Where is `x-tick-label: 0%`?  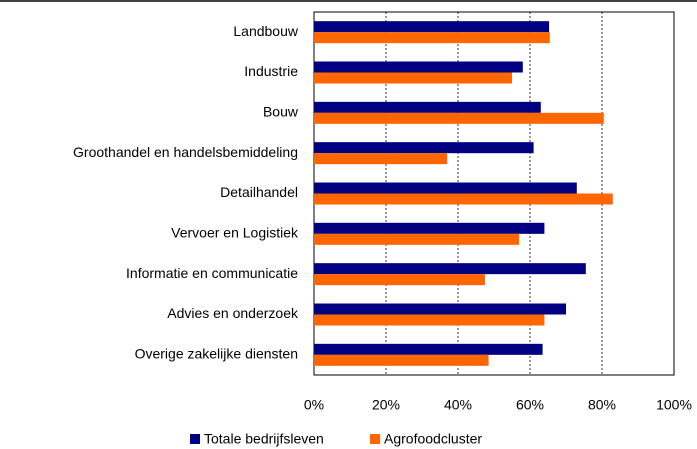
x-tick-label: 0% is located at coordinates (314, 405).